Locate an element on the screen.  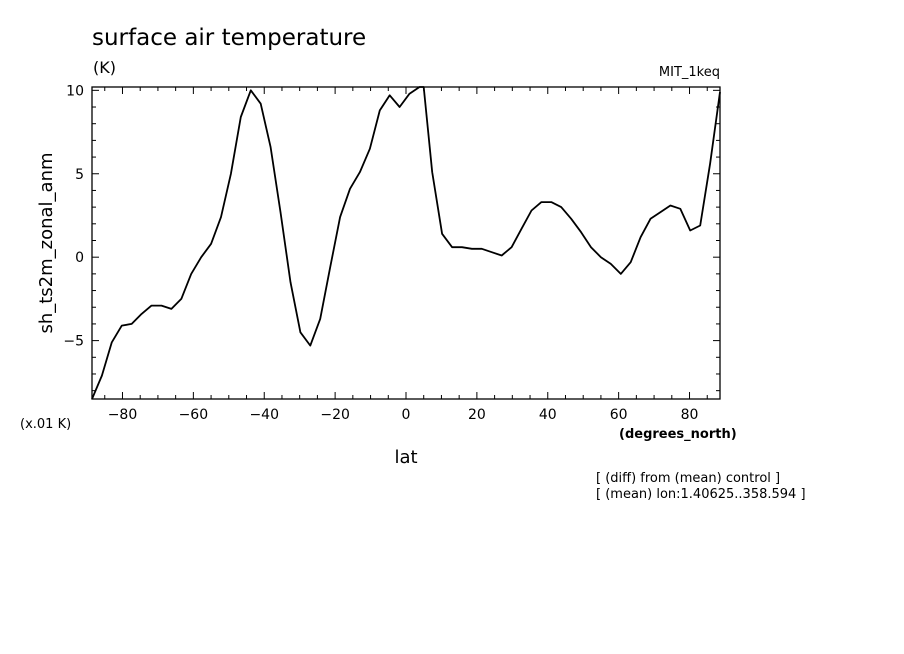
scale-note: (x.01 K) is located at coordinates (45, 424).